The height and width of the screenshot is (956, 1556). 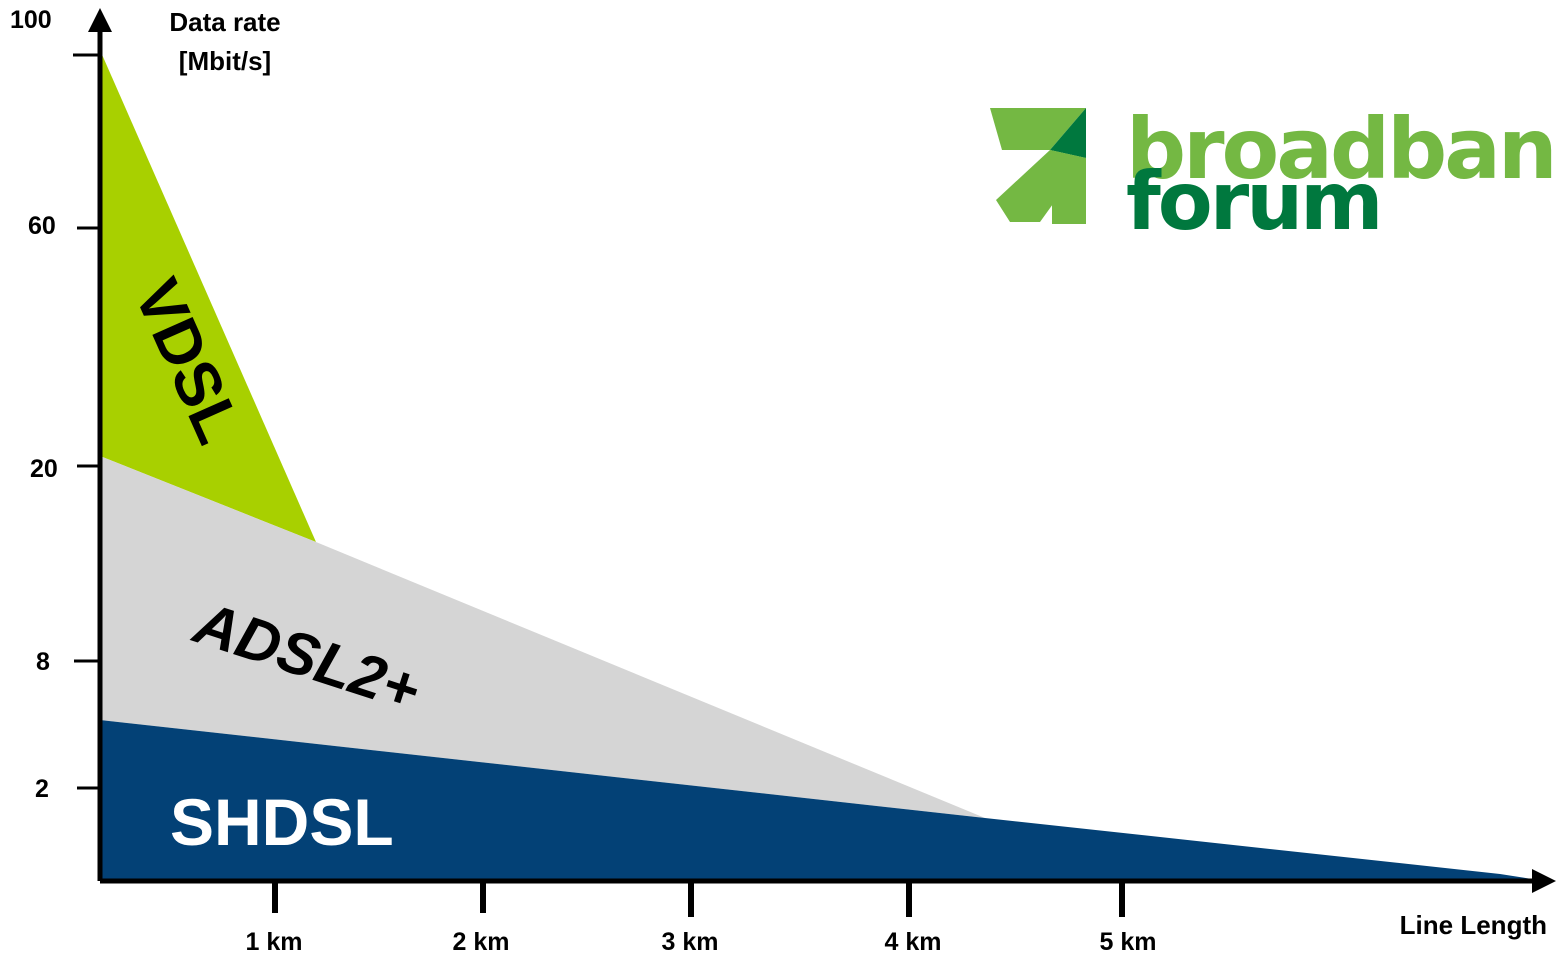 What do you see at coordinates (224, 22) in the screenshot?
I see `y-axis-title-line1: Data rate` at bounding box center [224, 22].